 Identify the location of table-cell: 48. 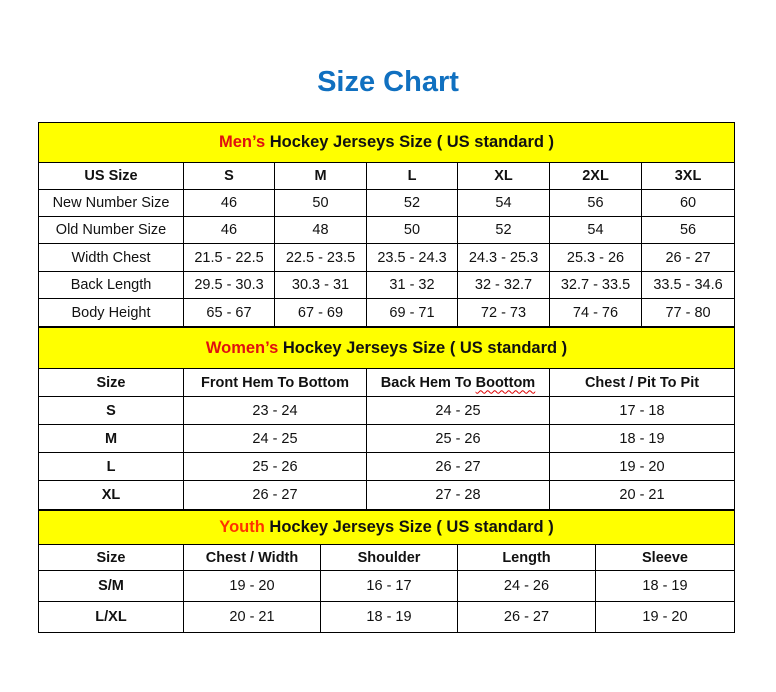
(320, 230).